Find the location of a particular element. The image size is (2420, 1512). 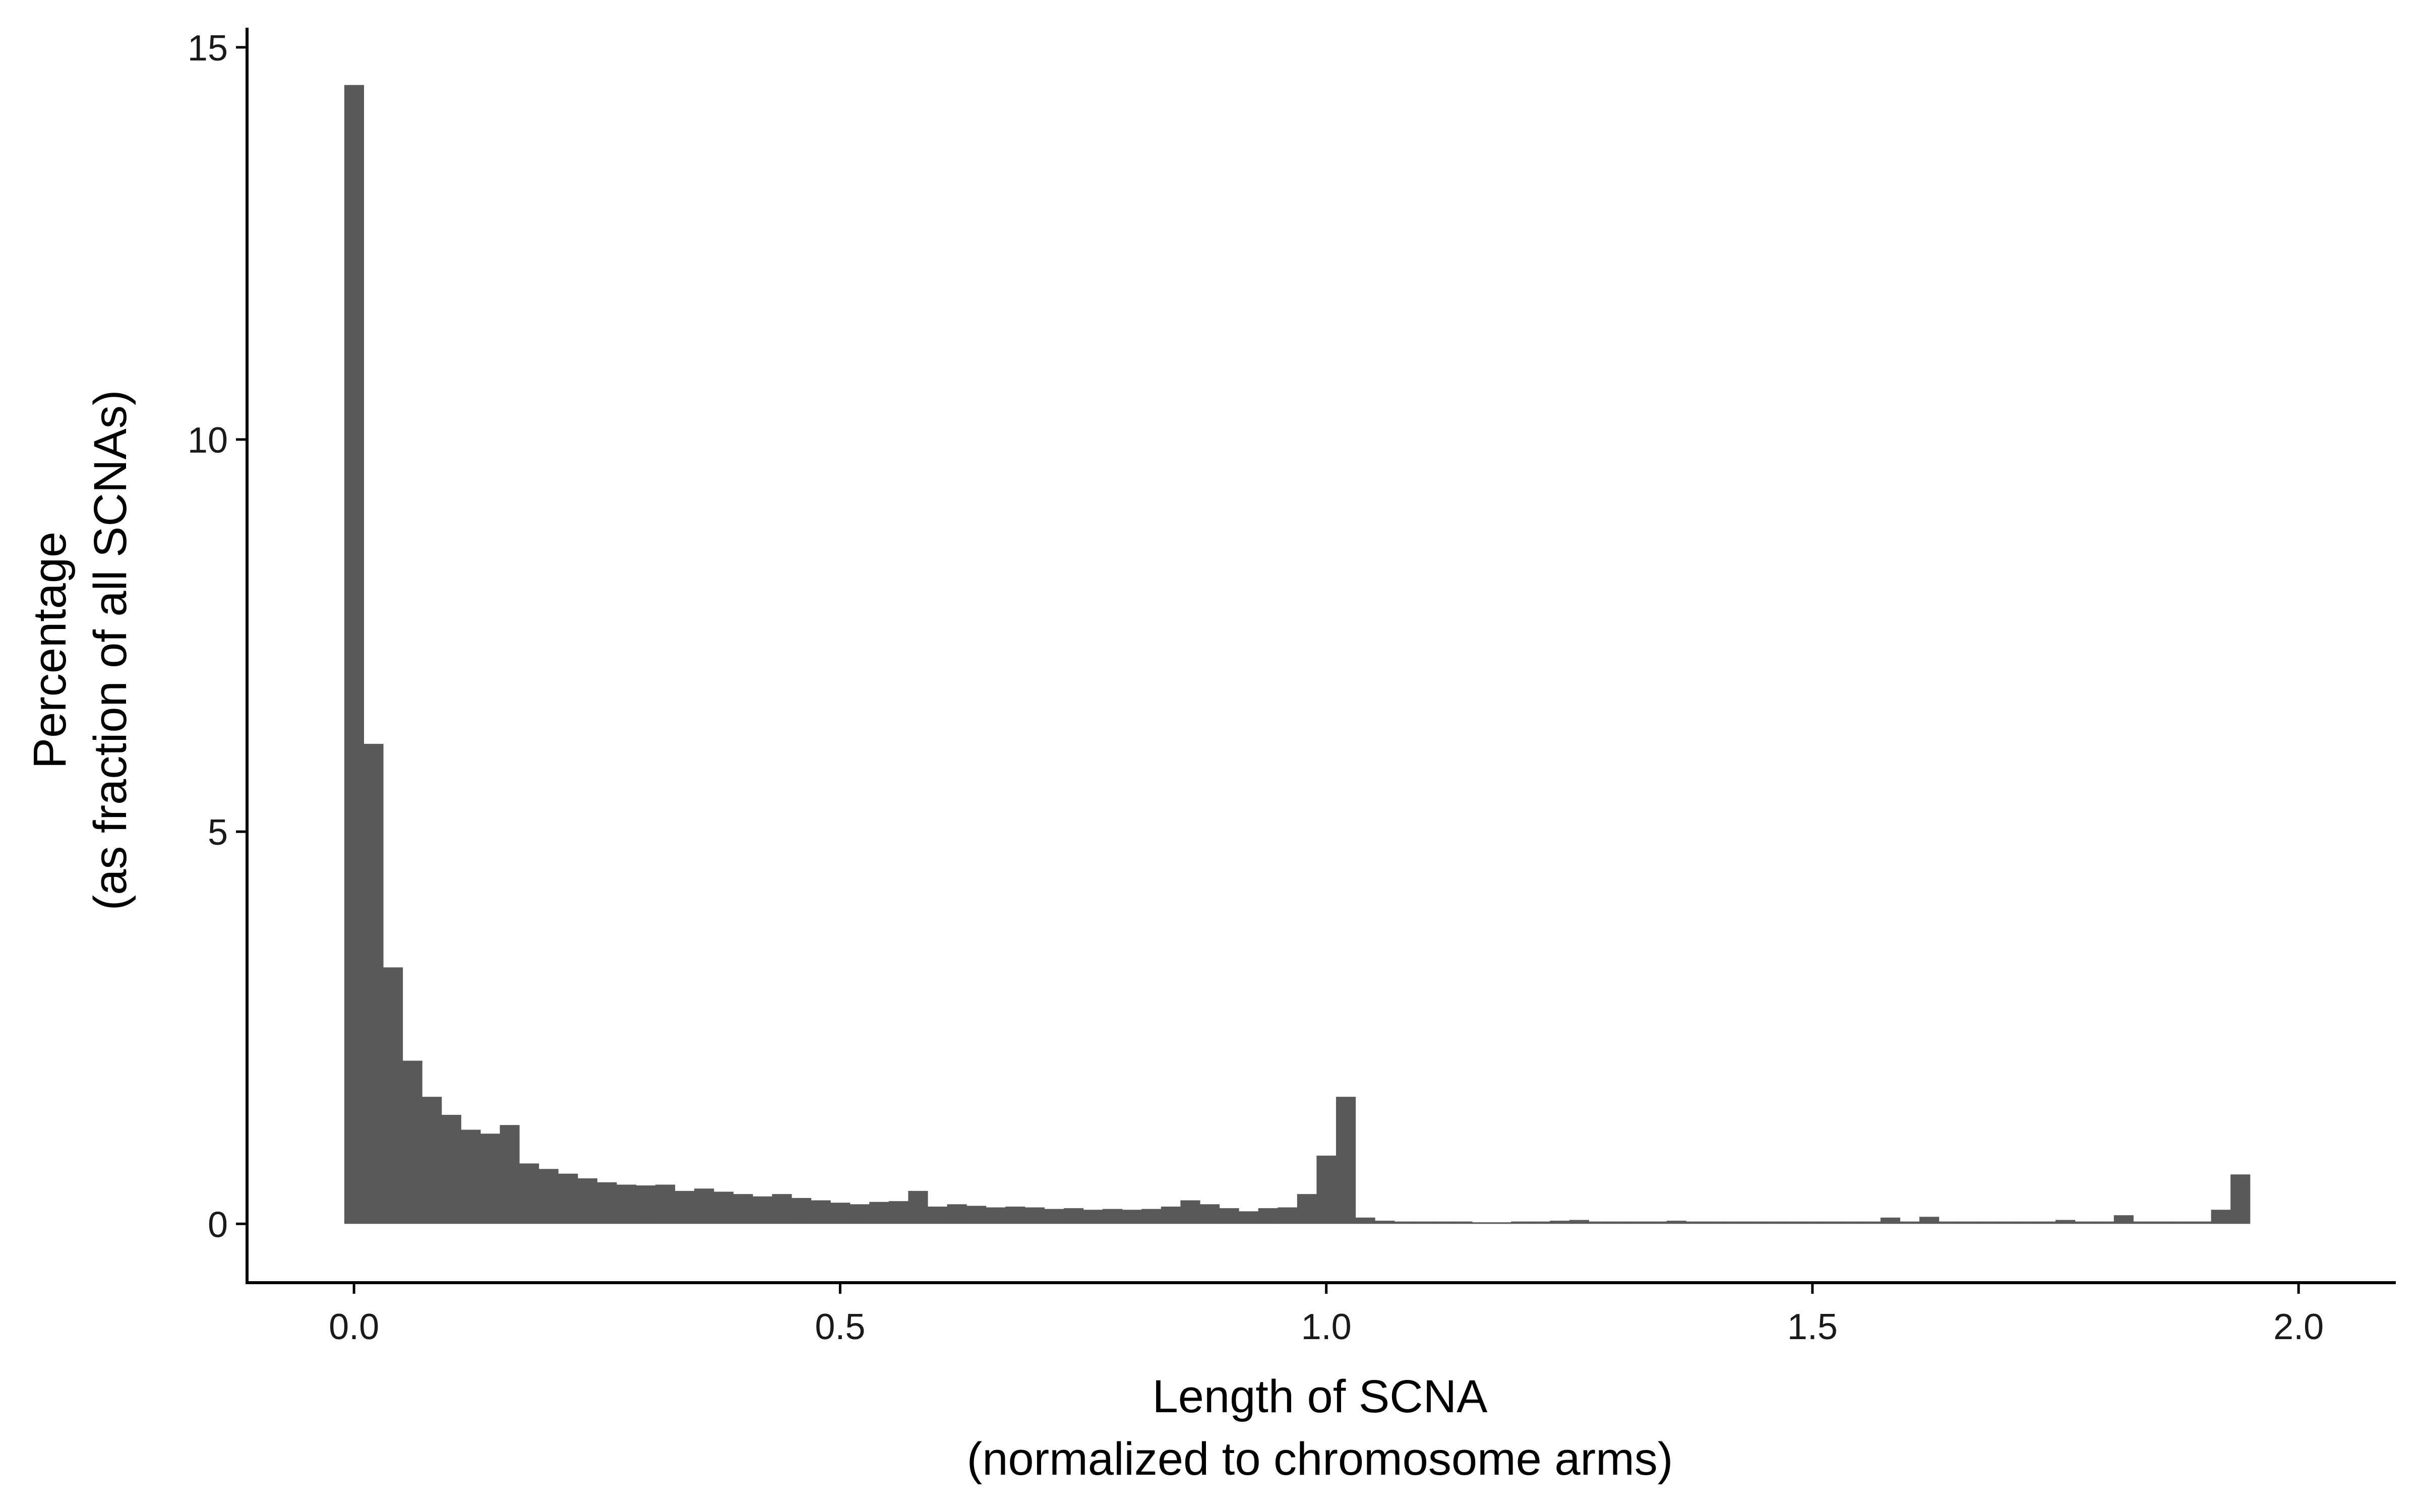

x-tick-label: 0.5 is located at coordinates (840, 1327).